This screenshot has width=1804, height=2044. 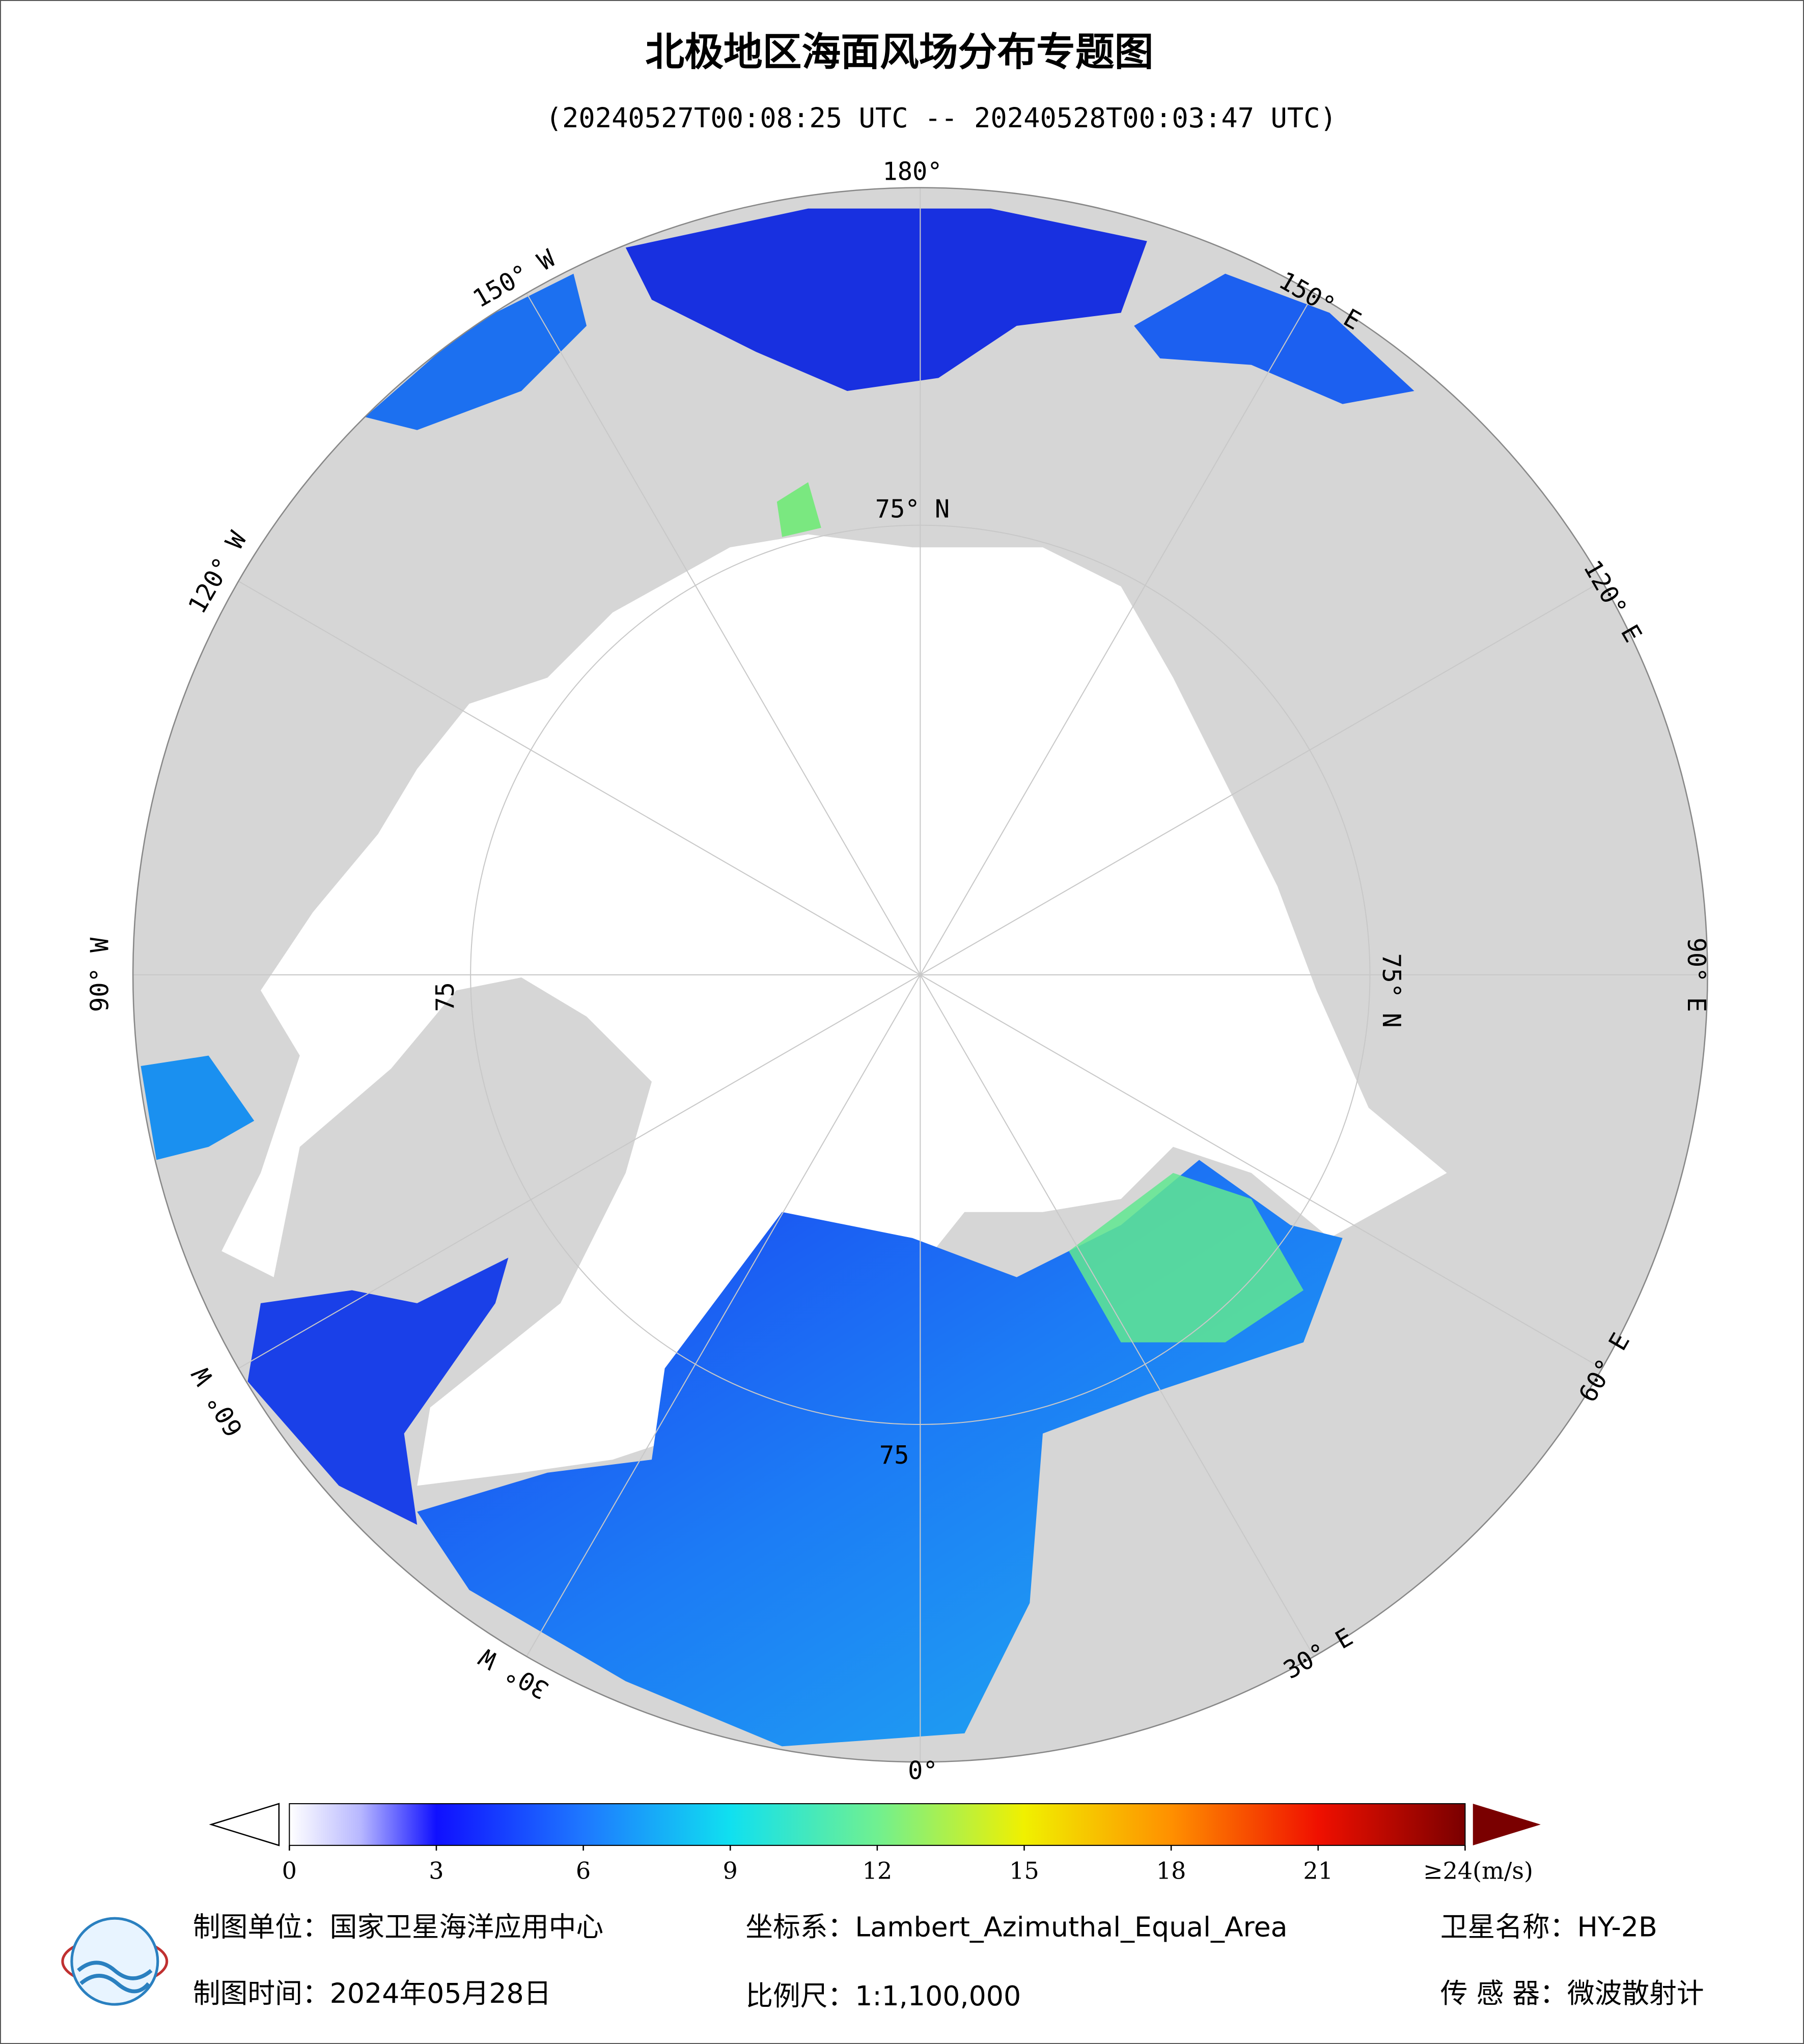 I want to click on colorbar-tick-label: 12, so click(x=878, y=1871).